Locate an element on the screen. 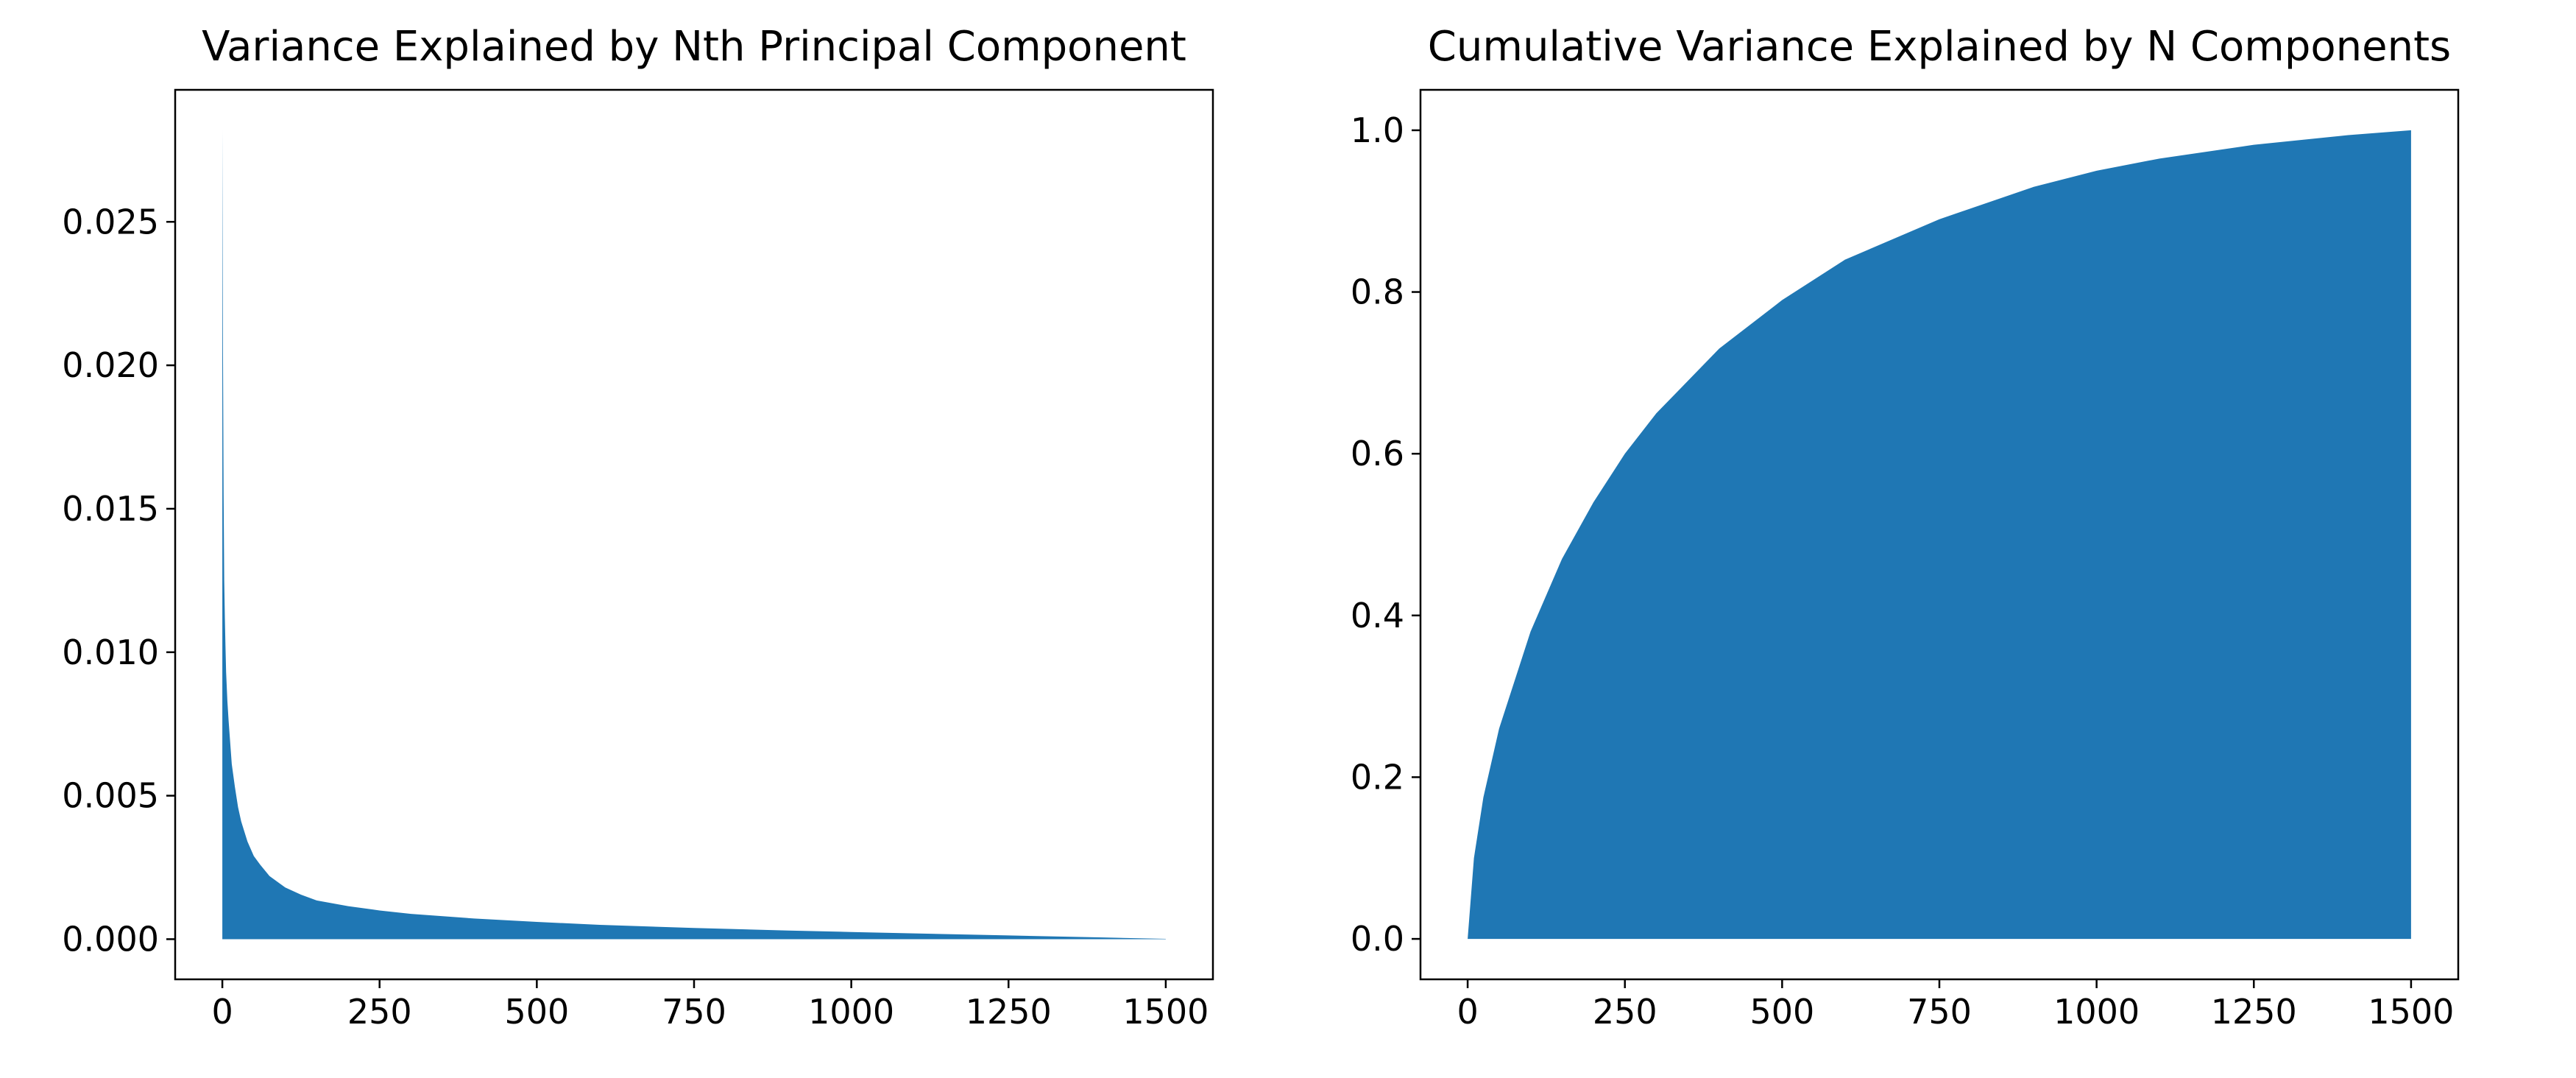 The image size is (2576, 1078). y-tick-label: 0.6 is located at coordinates (1377, 453).